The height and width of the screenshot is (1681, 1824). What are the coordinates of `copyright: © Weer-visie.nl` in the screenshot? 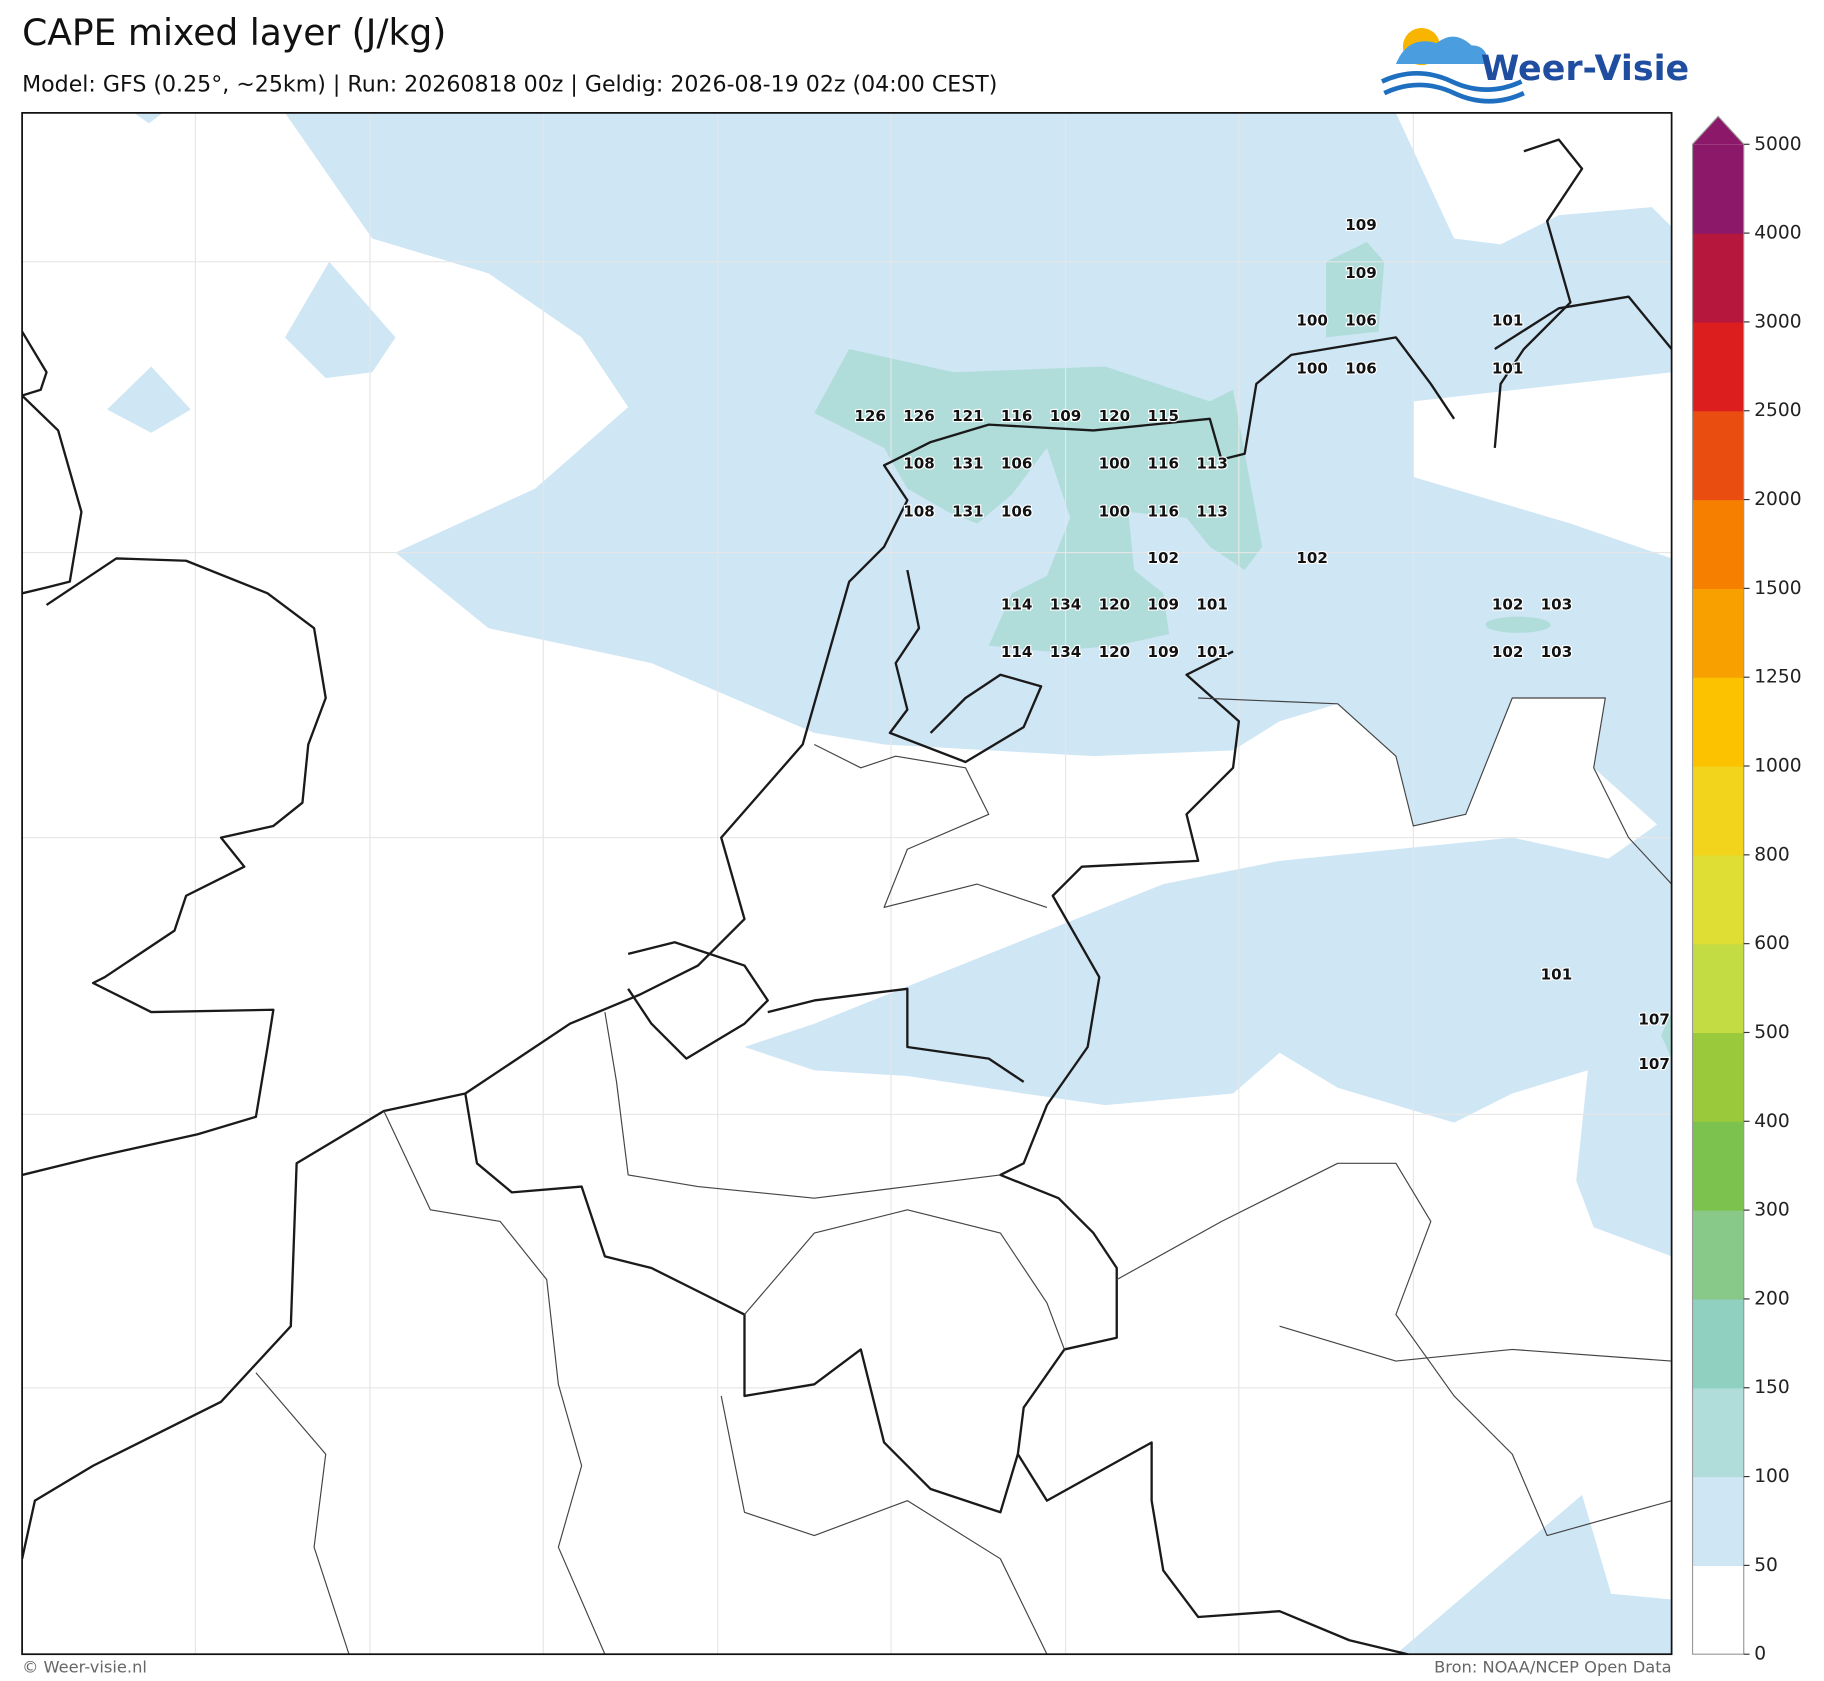 It's located at (84, 1667).